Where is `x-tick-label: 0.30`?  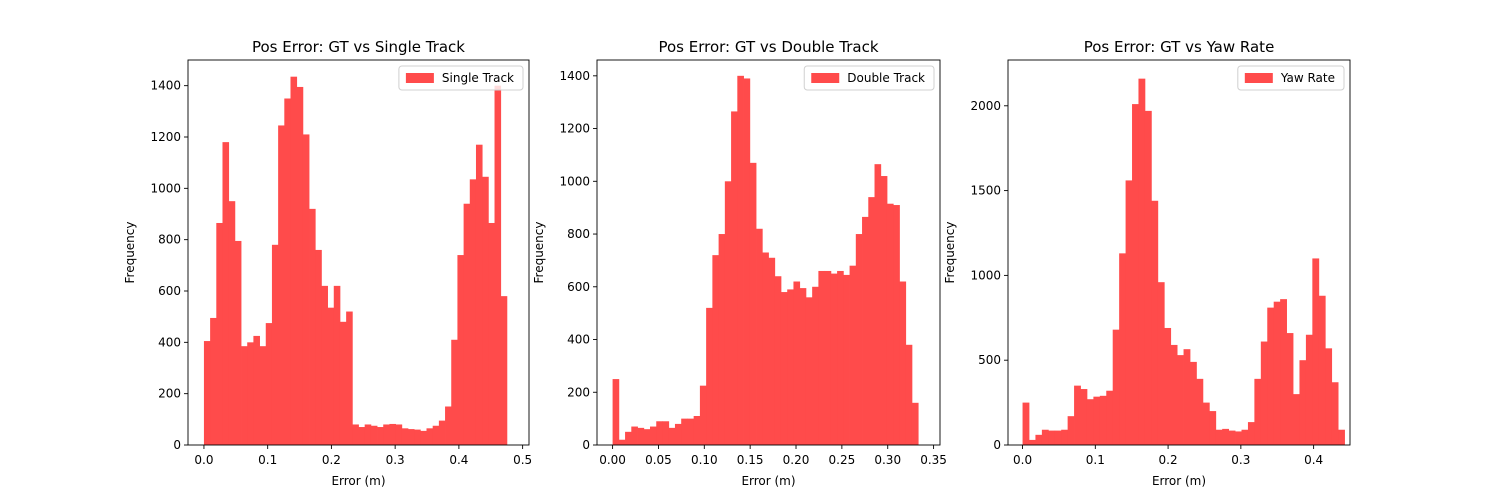 x-tick-label: 0.30 is located at coordinates (887, 460).